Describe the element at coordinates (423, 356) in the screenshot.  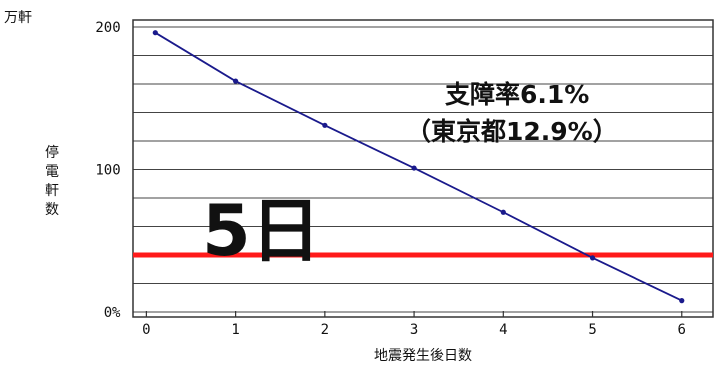
I see `x-axis-label: 地震発生後日数` at that location.